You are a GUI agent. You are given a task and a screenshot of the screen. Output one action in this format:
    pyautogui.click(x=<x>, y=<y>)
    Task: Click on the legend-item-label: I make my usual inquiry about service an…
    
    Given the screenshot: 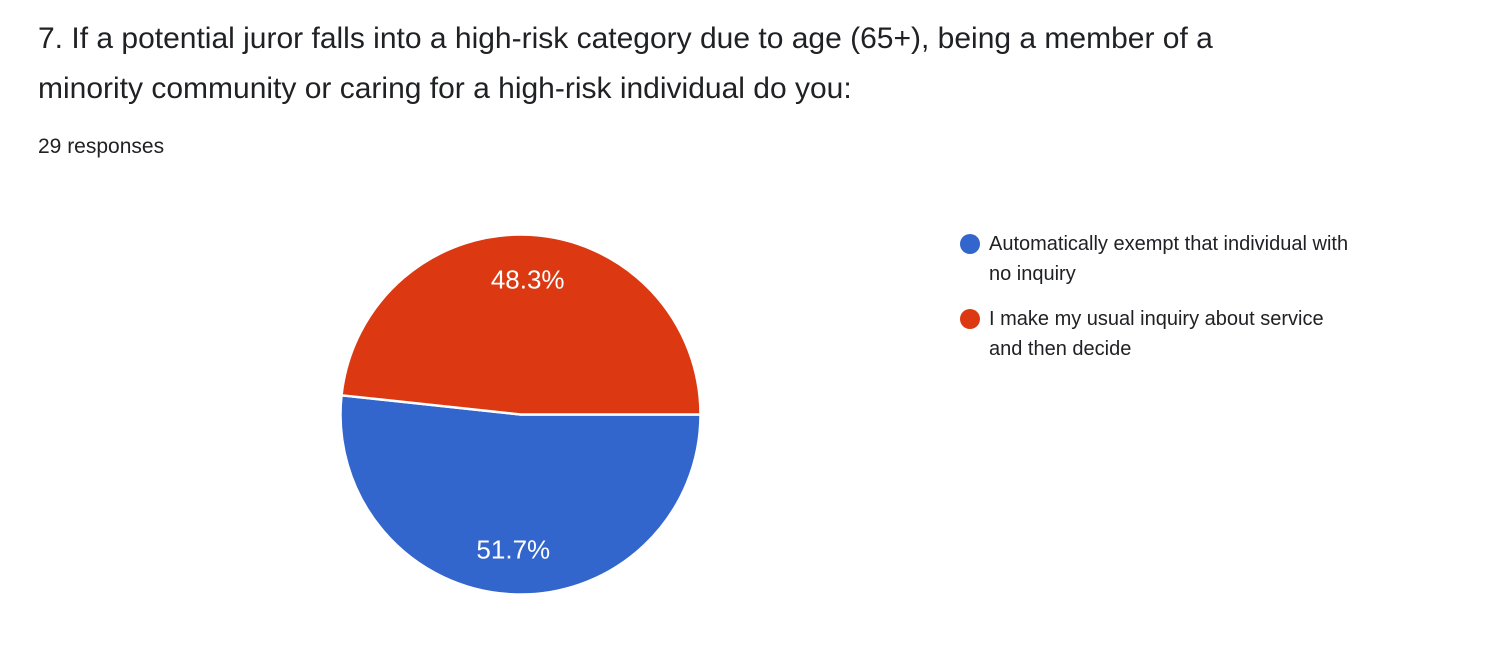 What is the action you would take?
    pyautogui.click(x=1156, y=334)
    